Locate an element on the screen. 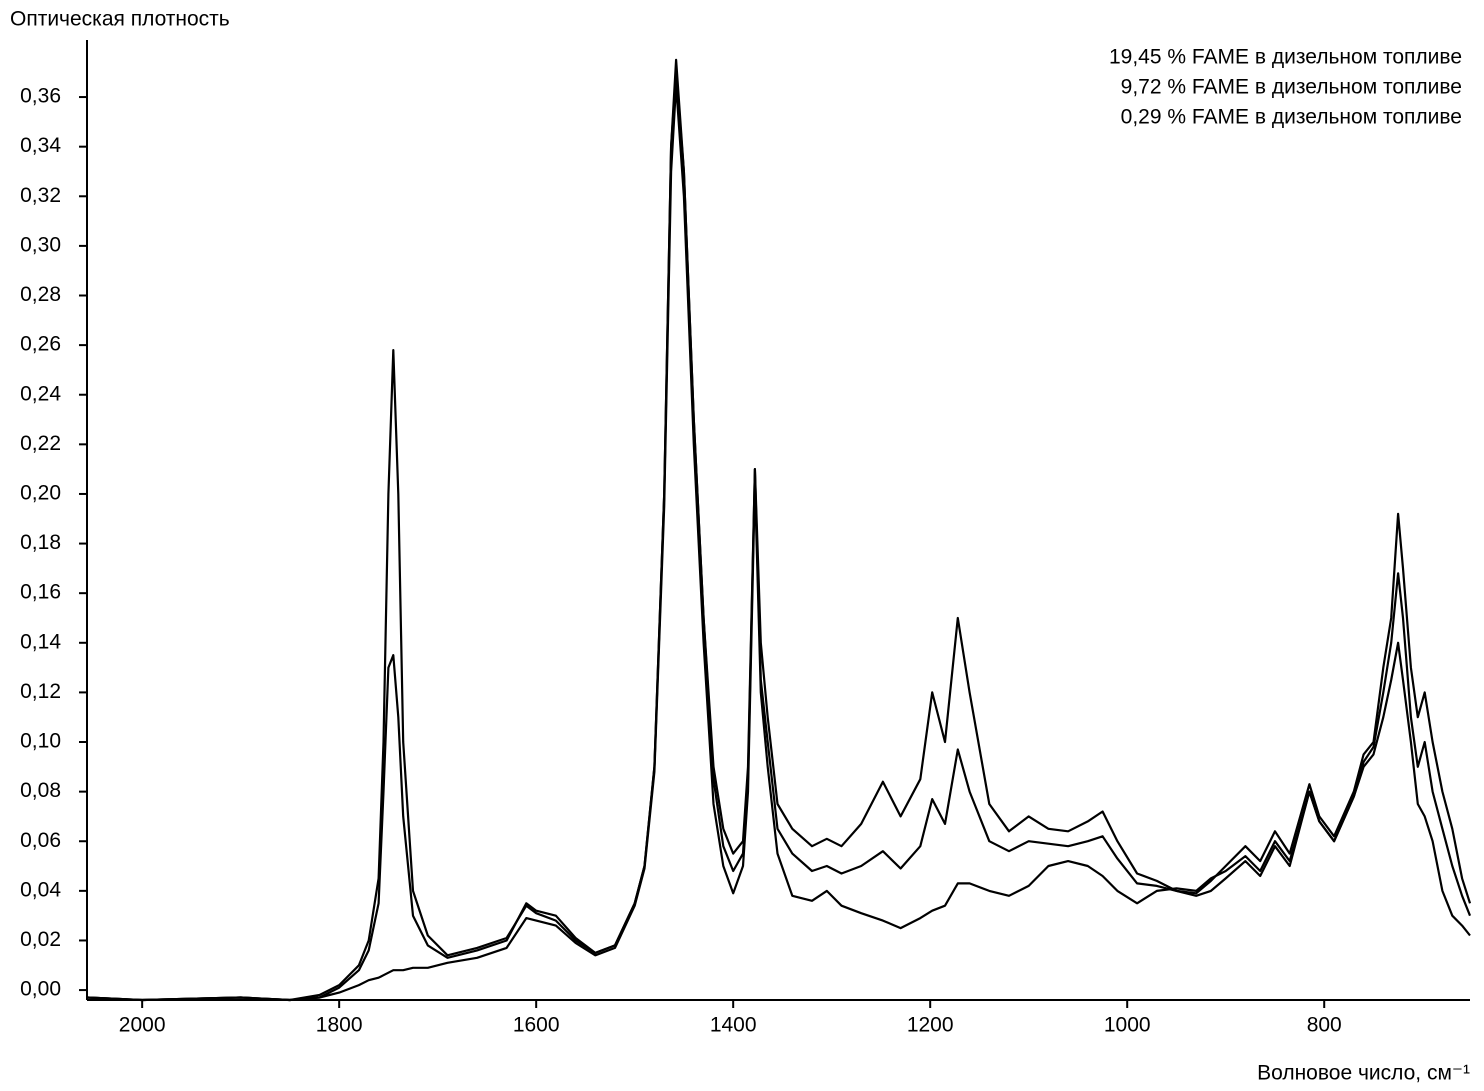 The width and height of the screenshot is (1484, 1091). y-tick-label: 0,02 is located at coordinates (40, 939).